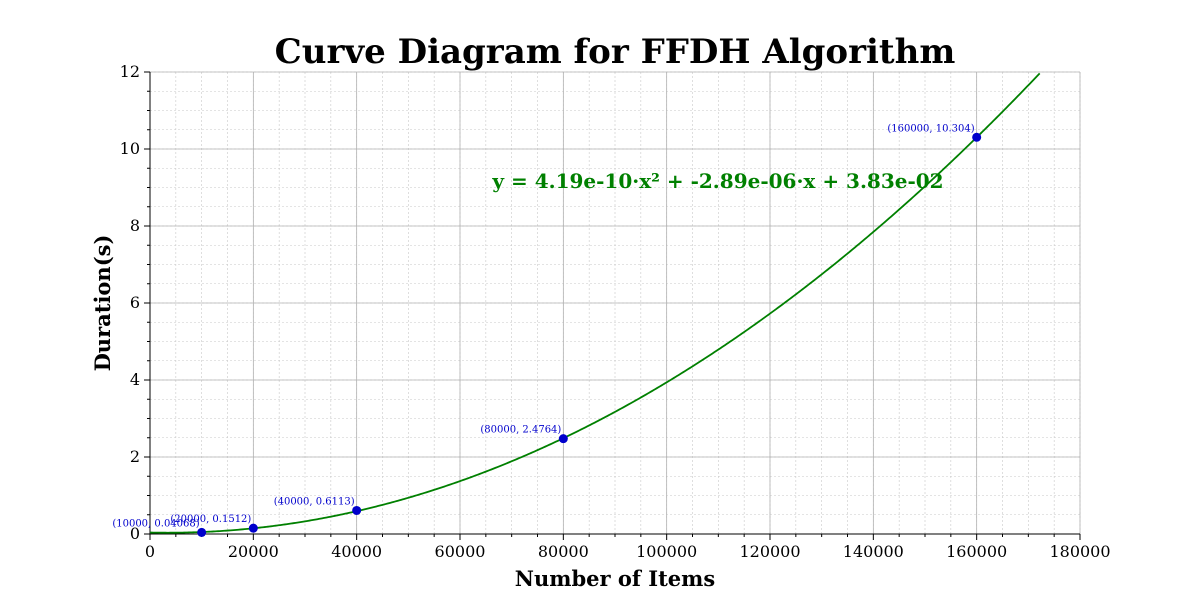 This screenshot has width=1200, height=600. I want to click on x-tick-label: 40000, so click(356, 551).